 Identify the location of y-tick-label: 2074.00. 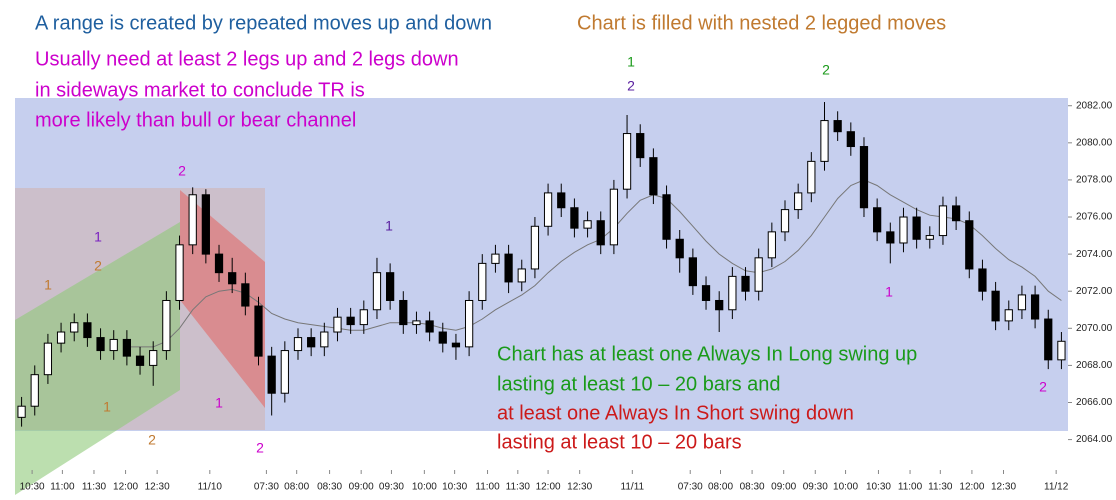
(1094, 254).